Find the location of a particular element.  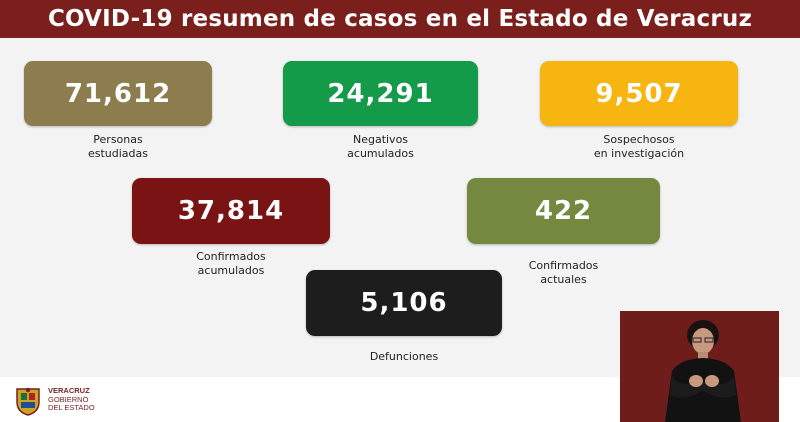

defunciones-value: 5,106 is located at coordinates (404, 303).